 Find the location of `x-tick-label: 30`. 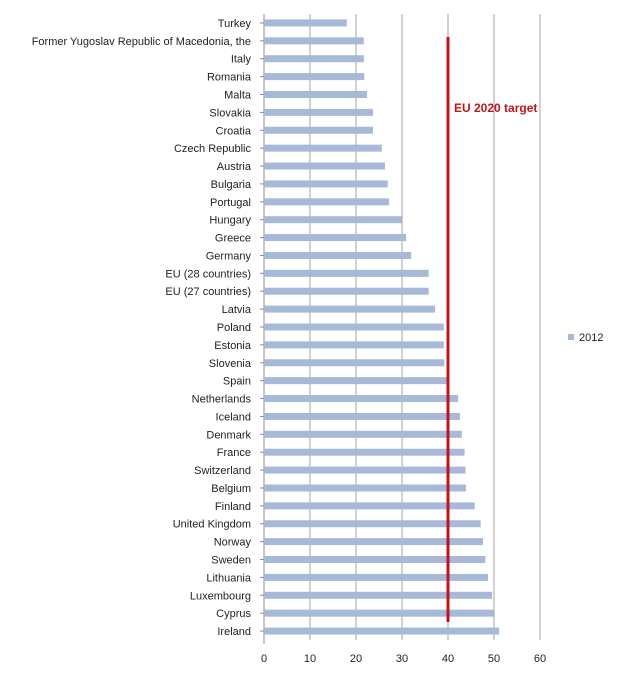

x-tick-label: 30 is located at coordinates (402, 659).